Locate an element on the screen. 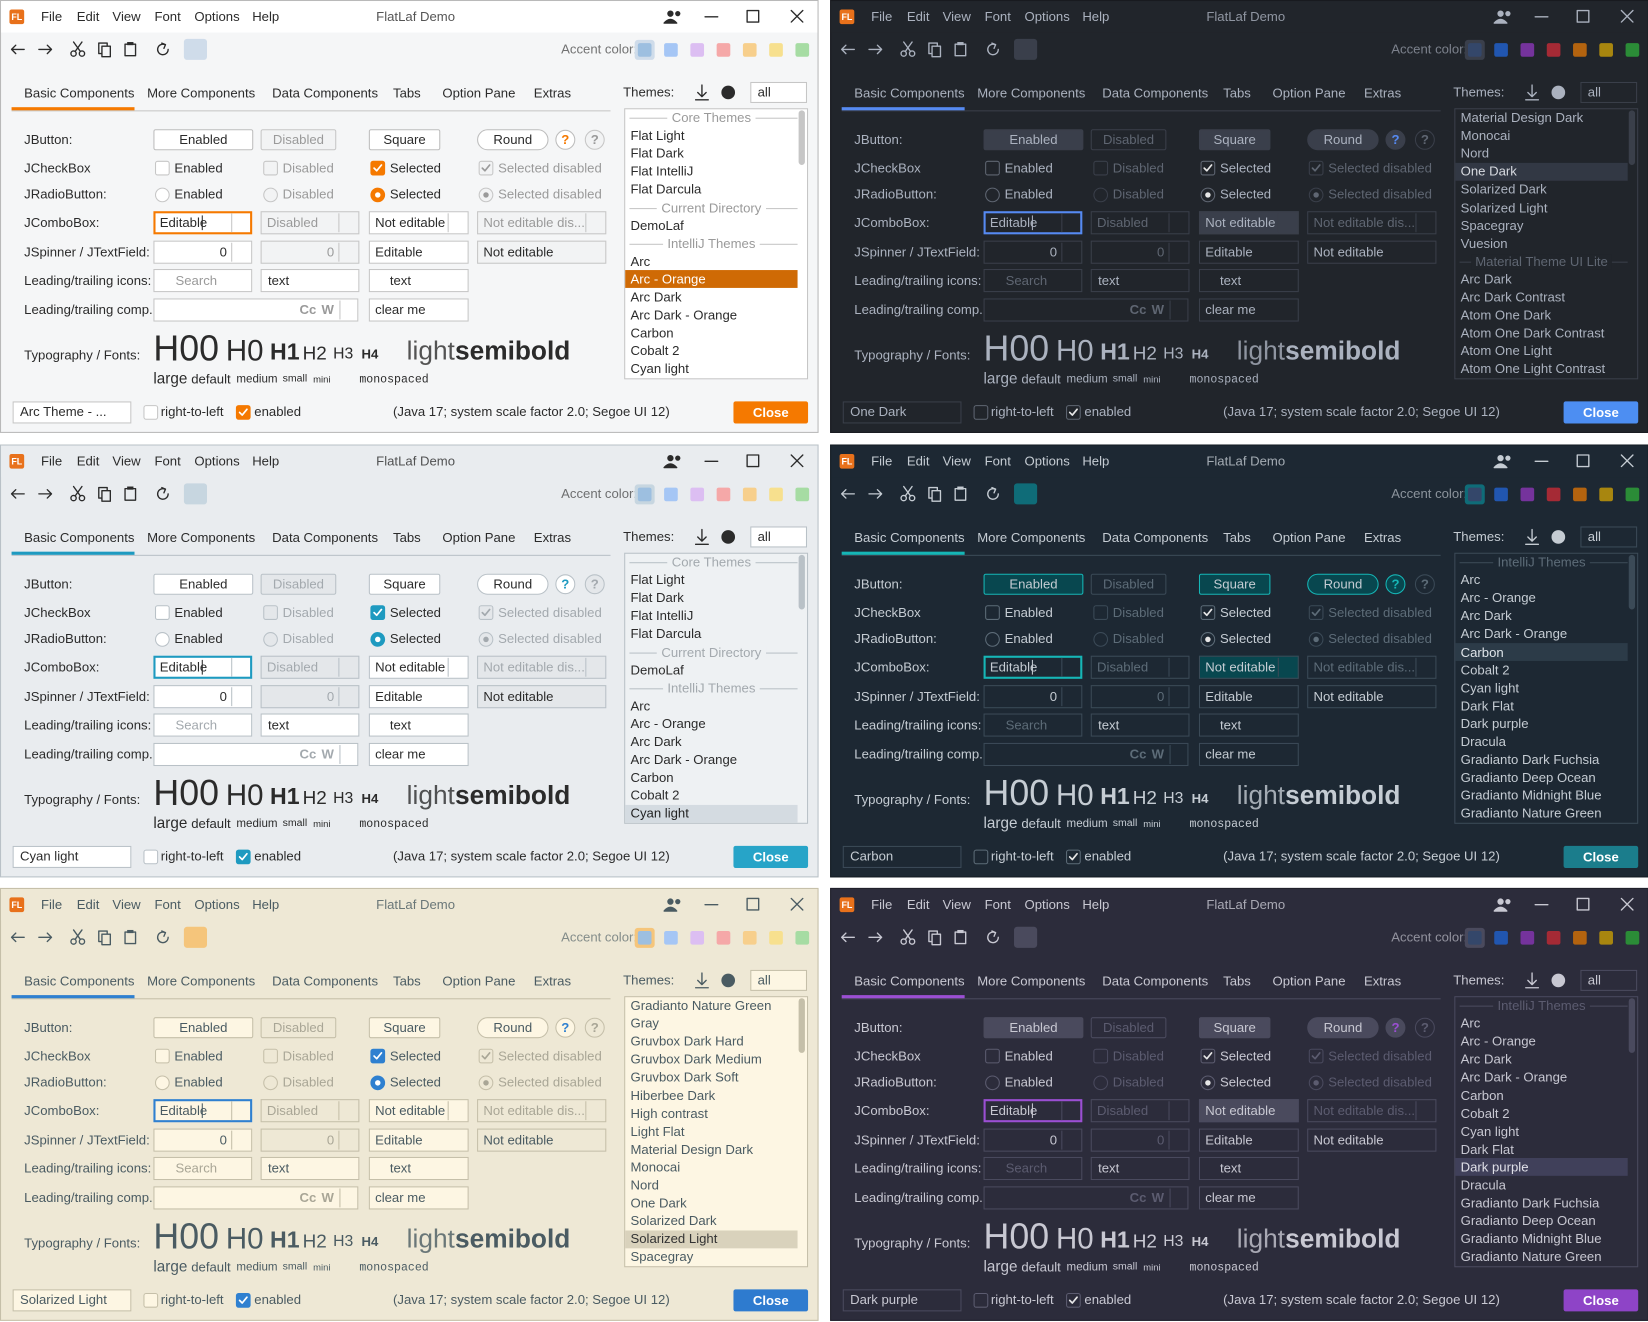 The height and width of the screenshot is (1322, 1648). theme-item: Dark Flat is located at coordinates (1487, 1149).